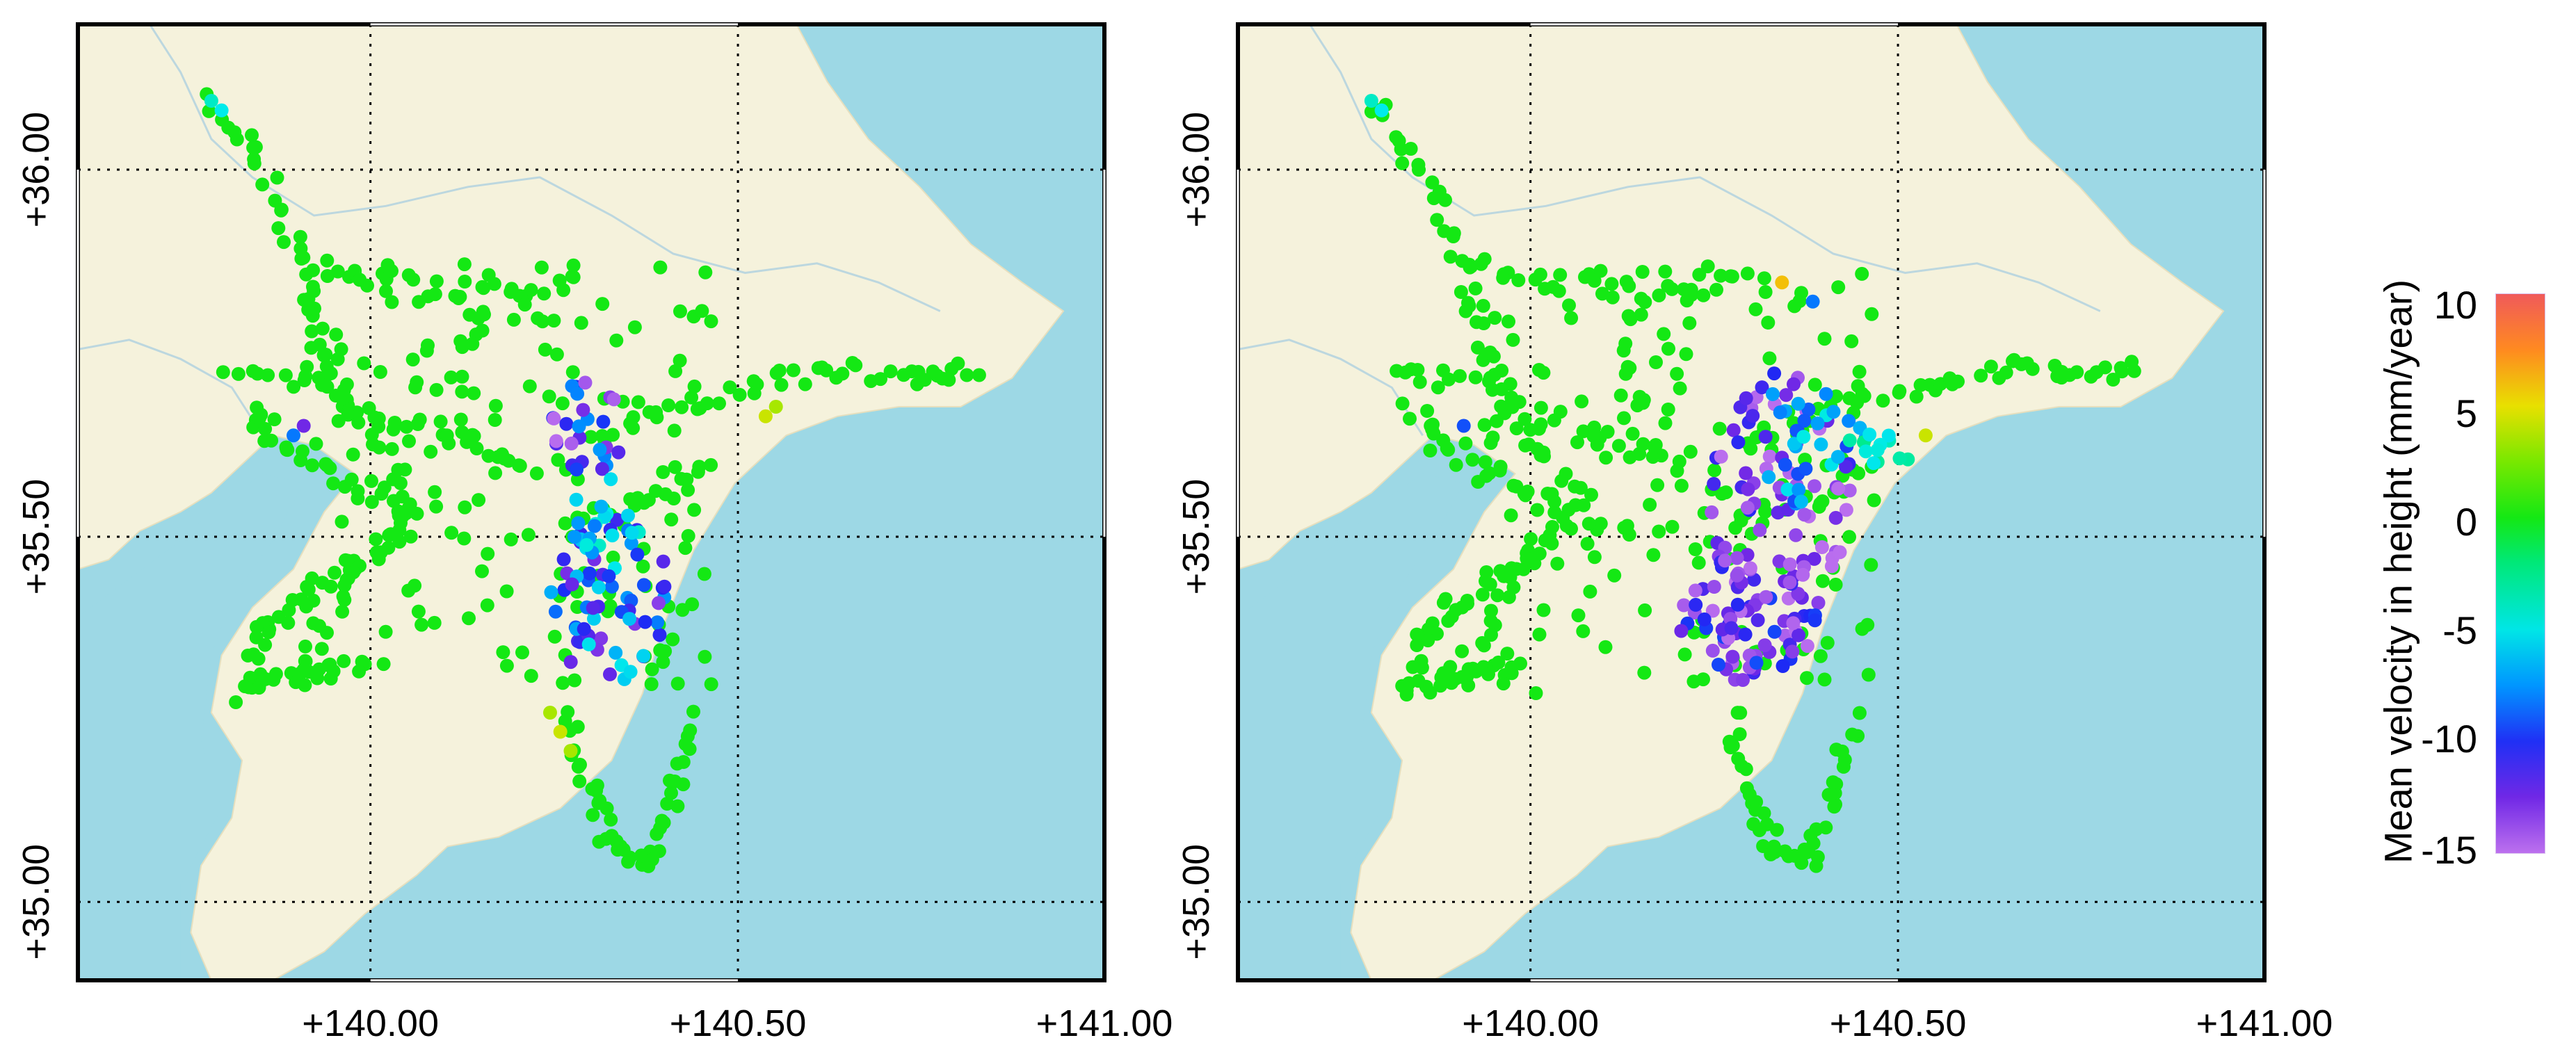 The image size is (2576, 1054). What do you see at coordinates (36, 170) in the screenshot?
I see `y-tick-label: +36.00` at bounding box center [36, 170].